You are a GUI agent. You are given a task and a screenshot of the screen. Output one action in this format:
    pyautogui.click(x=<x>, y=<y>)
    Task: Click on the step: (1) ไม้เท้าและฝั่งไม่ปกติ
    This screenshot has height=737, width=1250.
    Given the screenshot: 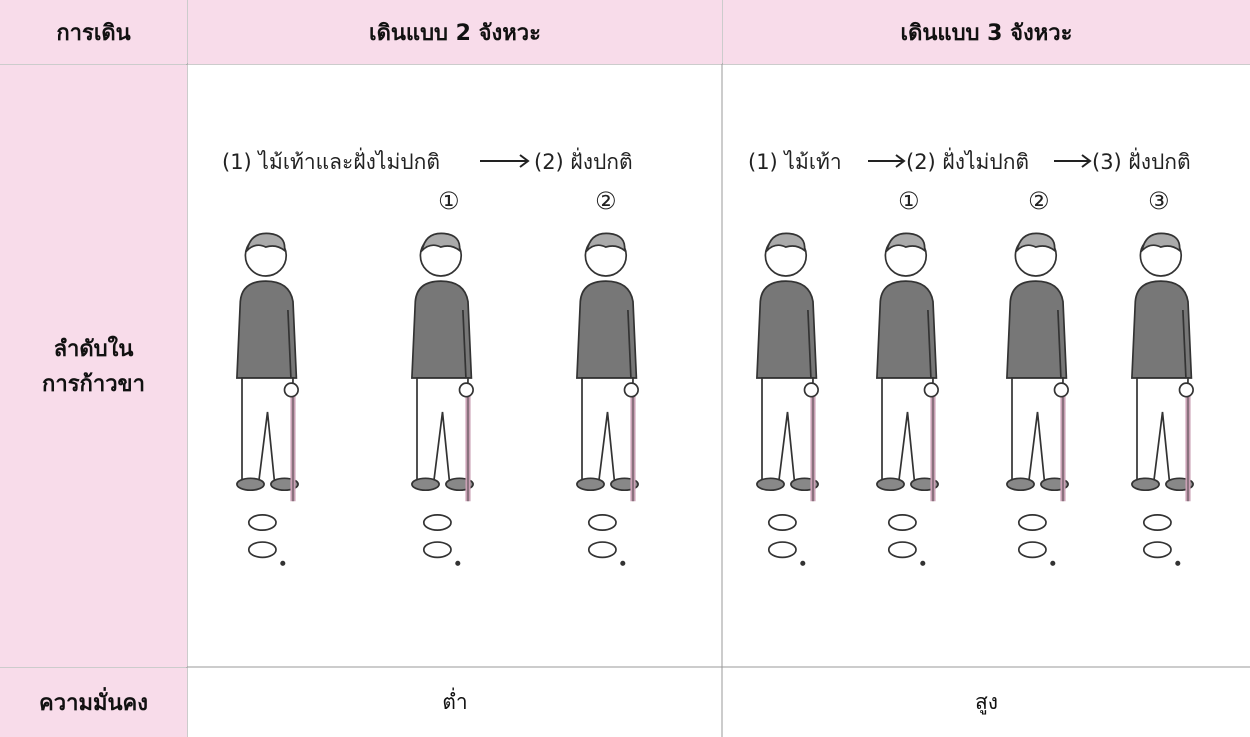 What is the action you would take?
    pyautogui.click(x=331, y=162)
    